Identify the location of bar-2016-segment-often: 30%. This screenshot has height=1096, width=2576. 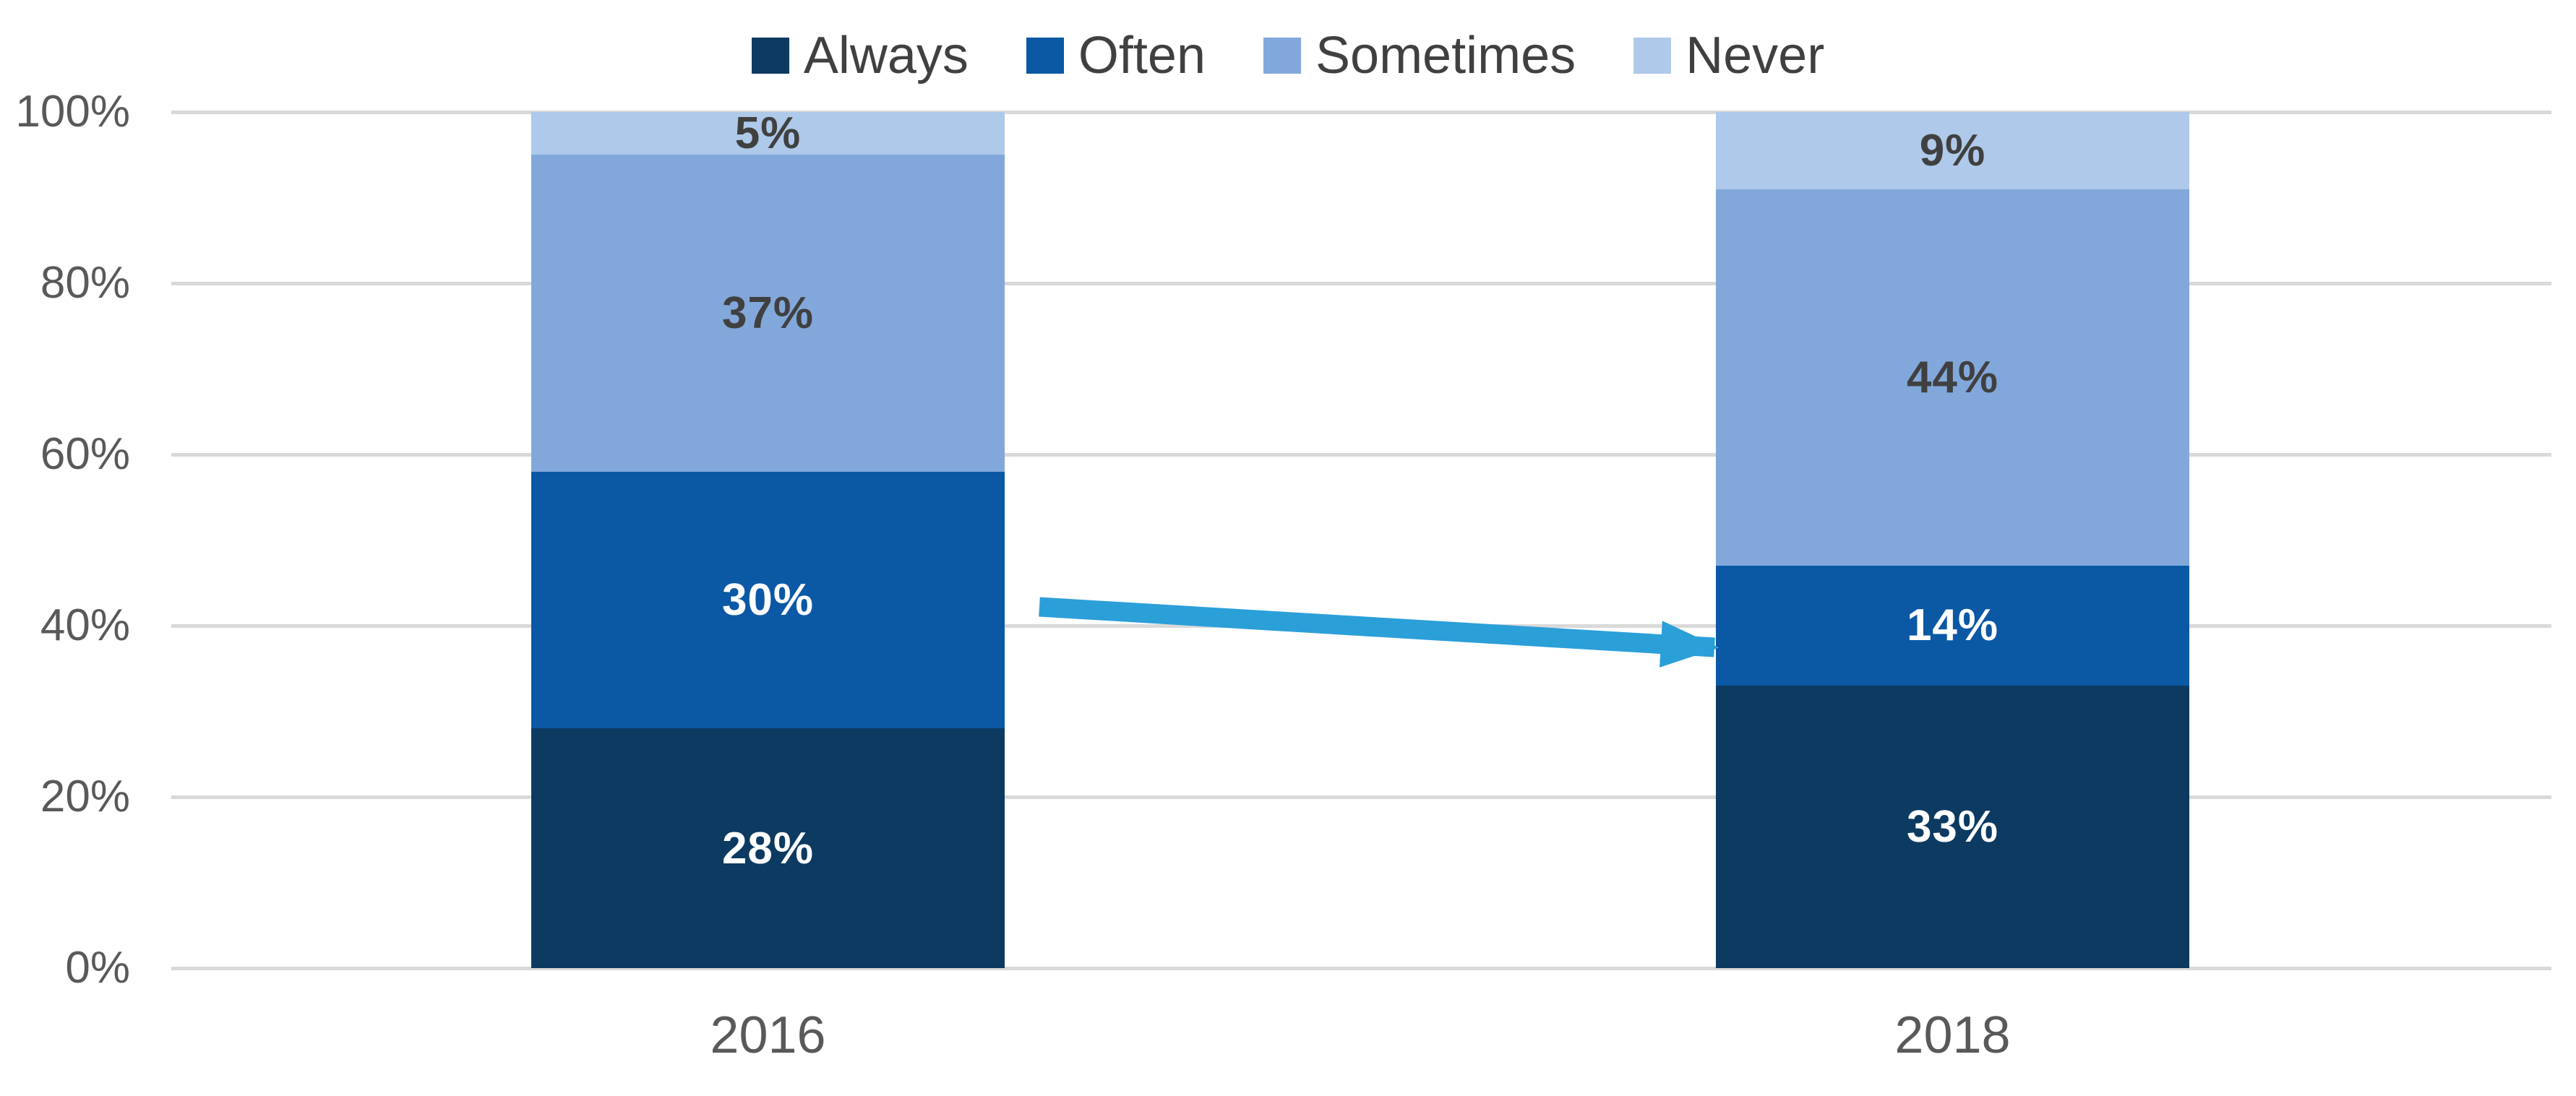
(768, 600).